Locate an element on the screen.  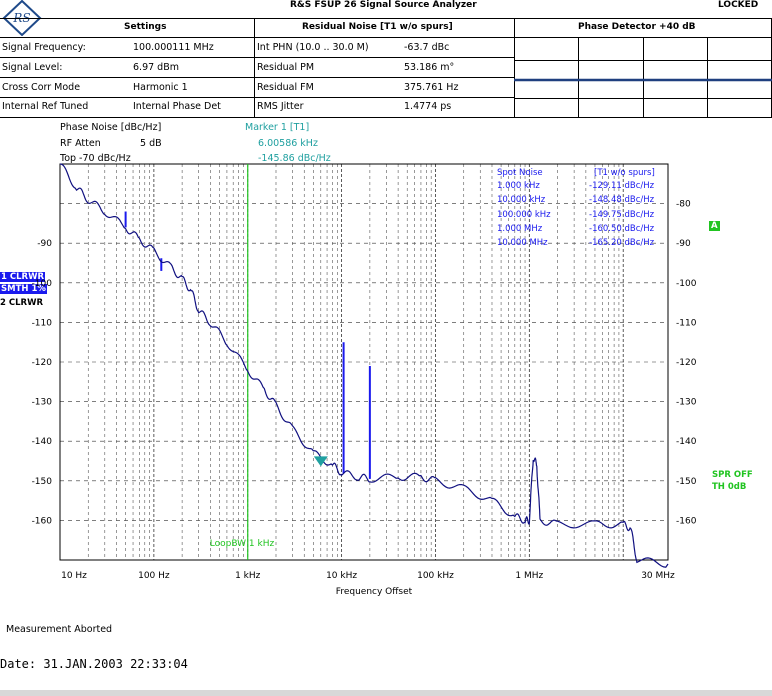
x-tick-label: 100 Hz is located at coordinates (154, 576).